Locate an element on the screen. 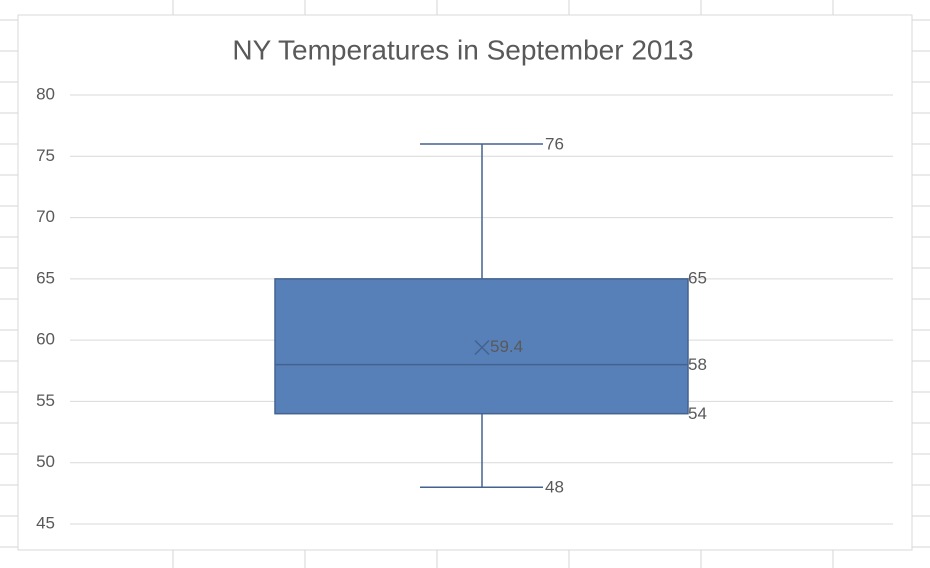 The image size is (930, 568). y-tick-label: 80 is located at coordinates (45, 93).